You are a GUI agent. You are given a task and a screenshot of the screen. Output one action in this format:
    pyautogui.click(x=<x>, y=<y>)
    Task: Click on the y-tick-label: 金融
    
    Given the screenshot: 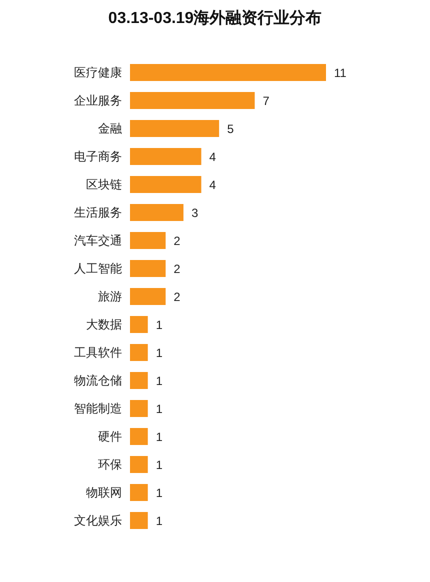 What is the action you would take?
    pyautogui.click(x=110, y=128)
    